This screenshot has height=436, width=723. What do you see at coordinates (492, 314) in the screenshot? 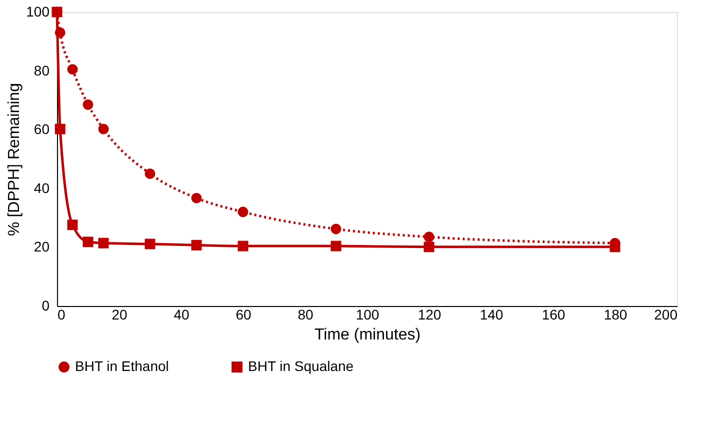
I see `x-tick-label: 140` at bounding box center [492, 314].